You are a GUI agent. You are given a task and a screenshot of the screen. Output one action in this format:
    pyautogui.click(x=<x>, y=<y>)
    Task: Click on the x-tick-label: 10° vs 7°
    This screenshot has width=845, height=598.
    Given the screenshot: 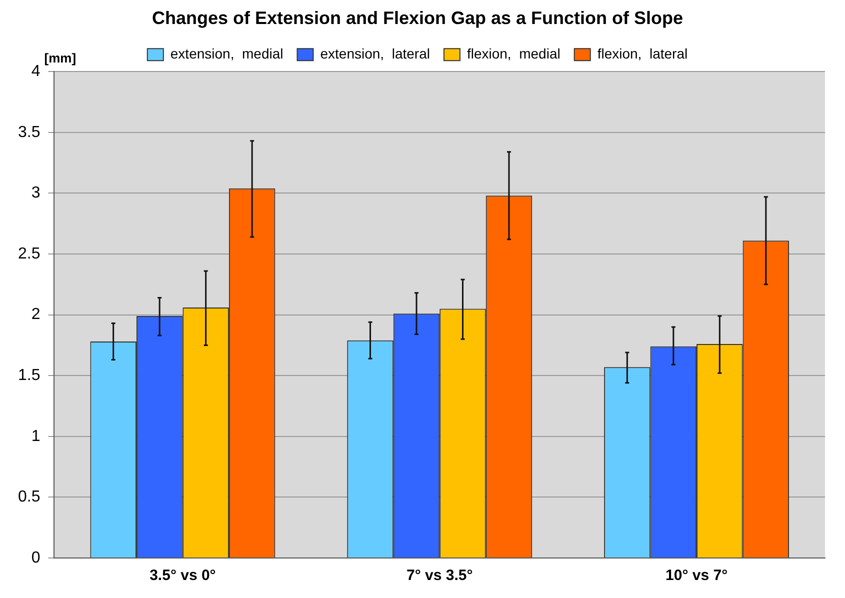 What is the action you would take?
    pyautogui.click(x=697, y=575)
    